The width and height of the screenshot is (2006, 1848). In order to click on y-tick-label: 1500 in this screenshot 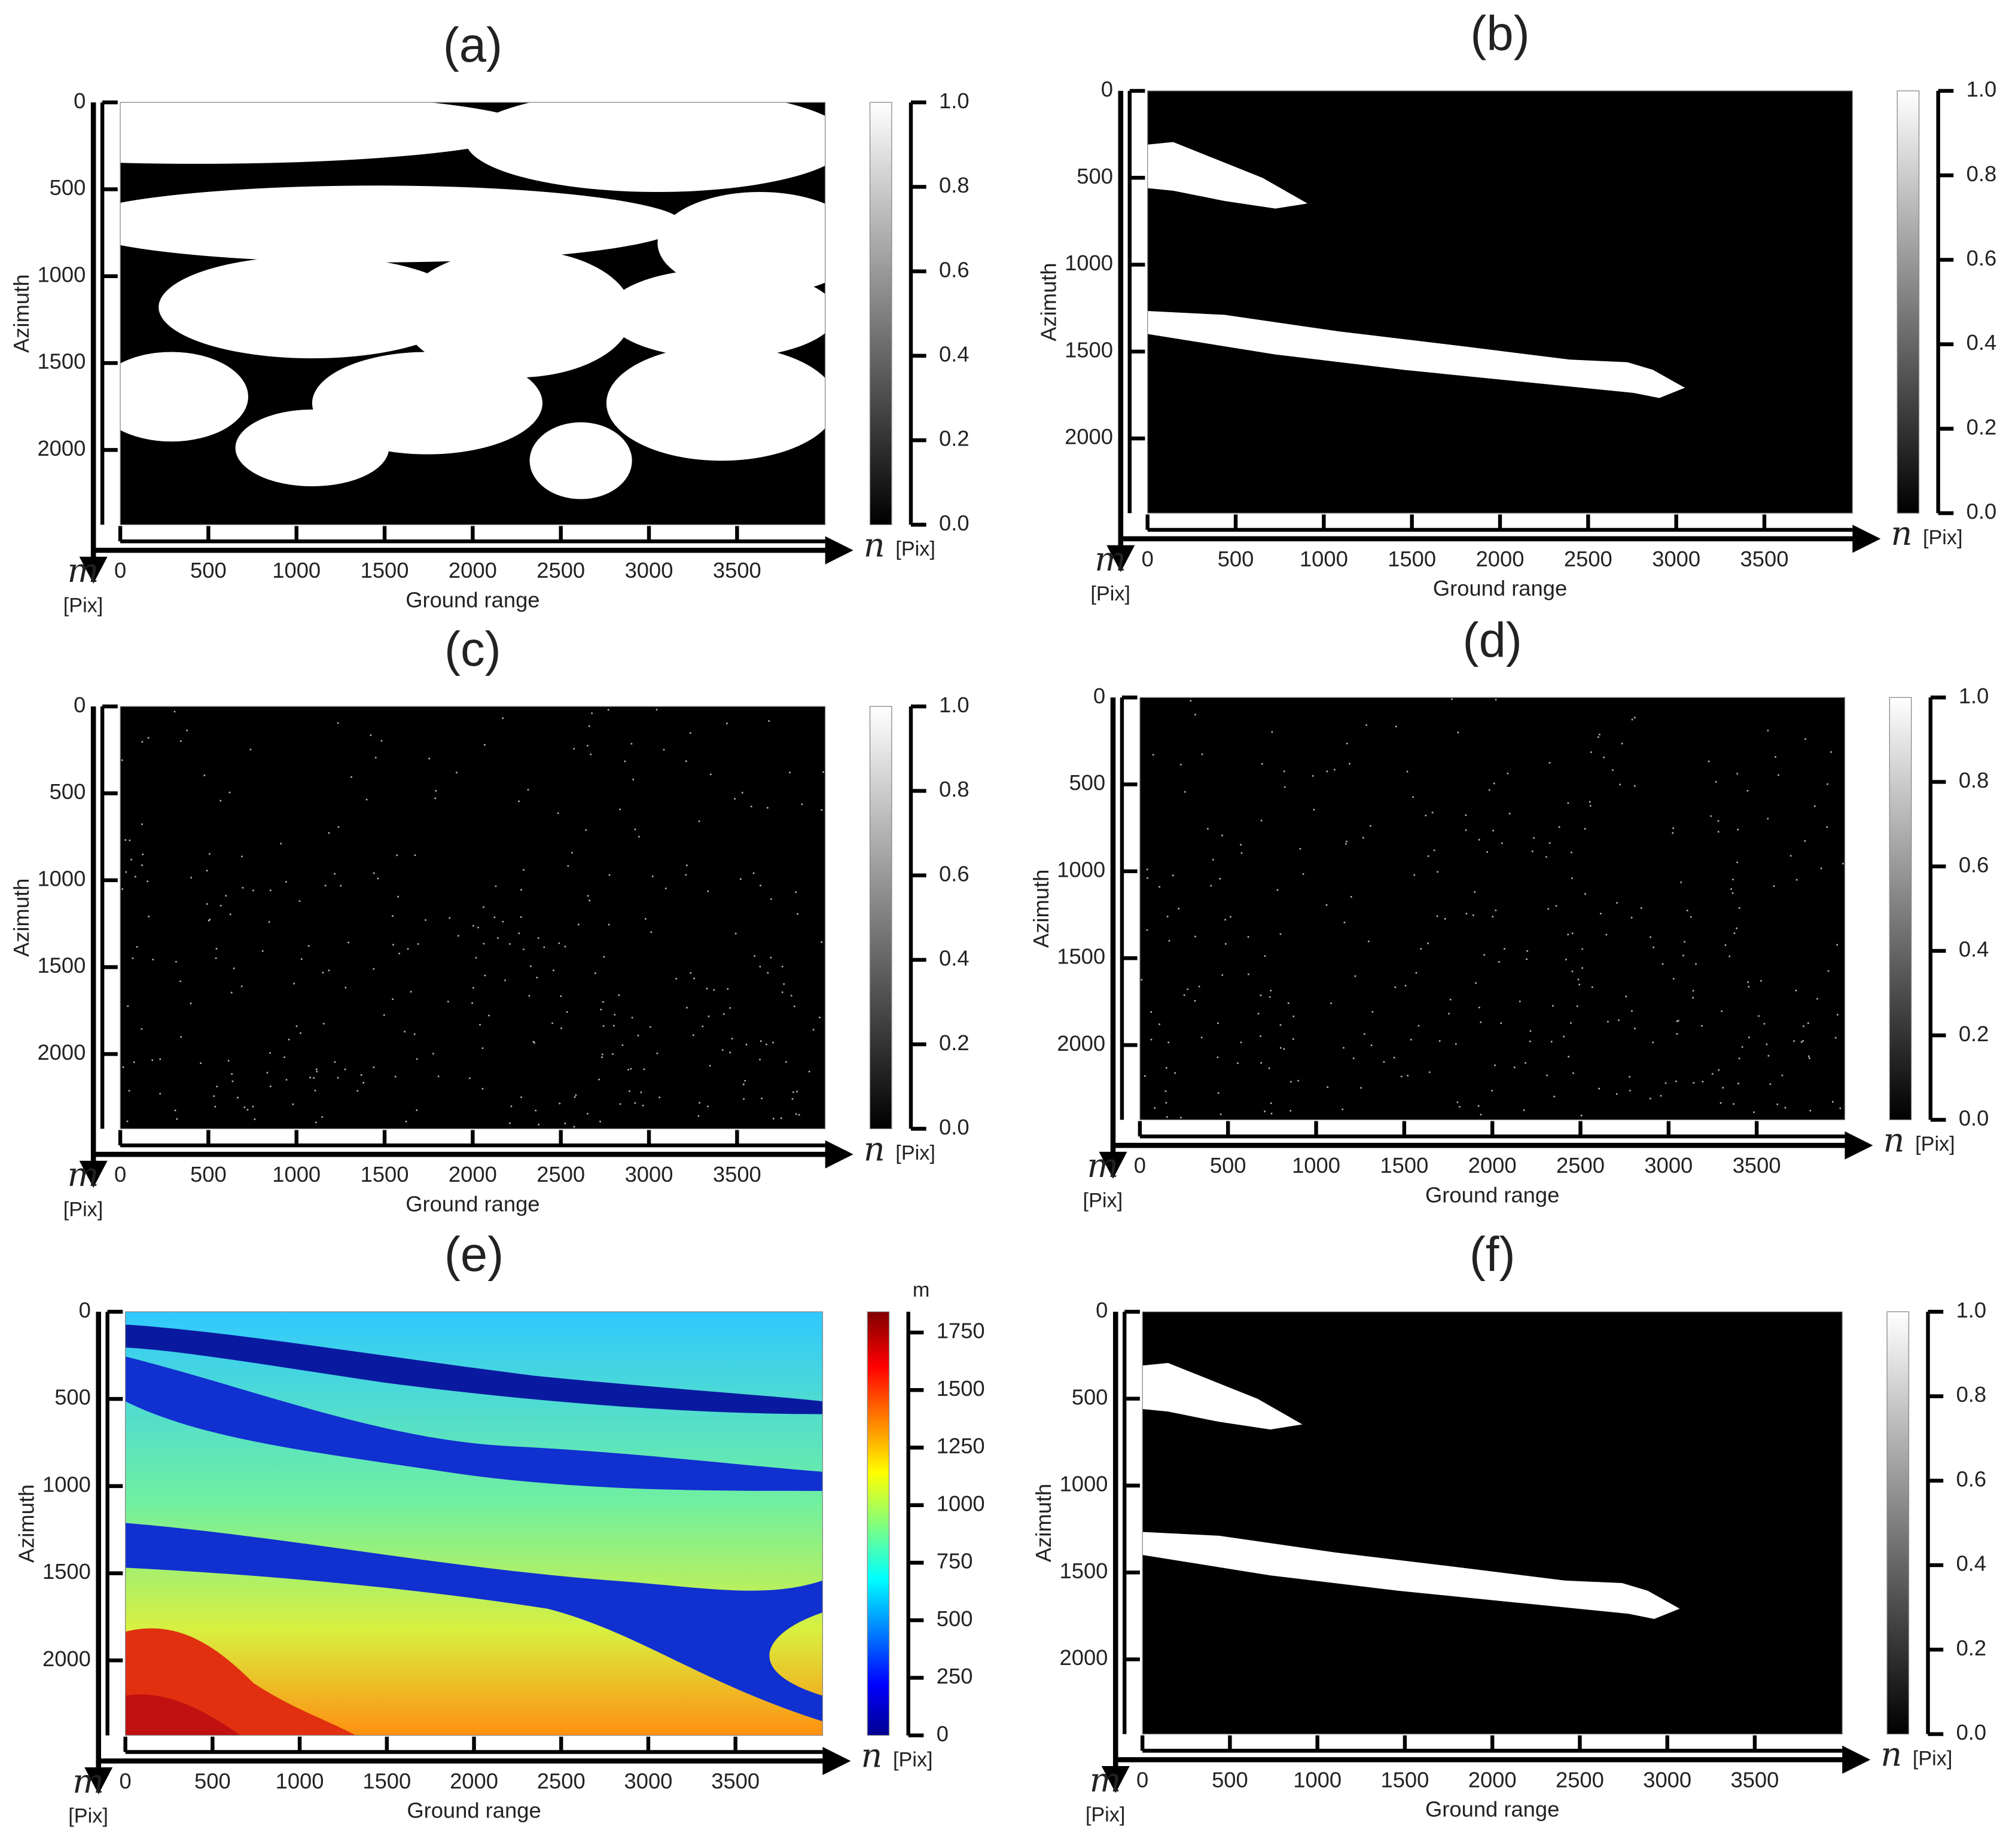, I will do `click(66, 1571)`.